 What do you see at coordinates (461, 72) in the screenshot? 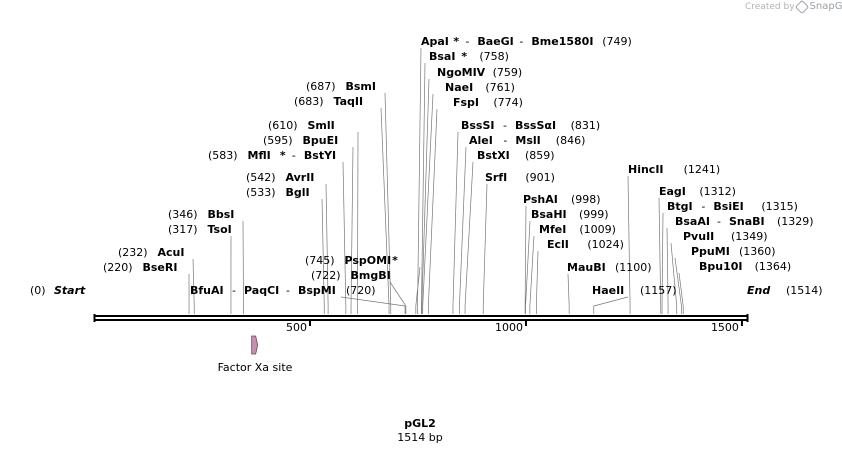
I see `enzyme-name: NgoMIV` at bounding box center [461, 72].